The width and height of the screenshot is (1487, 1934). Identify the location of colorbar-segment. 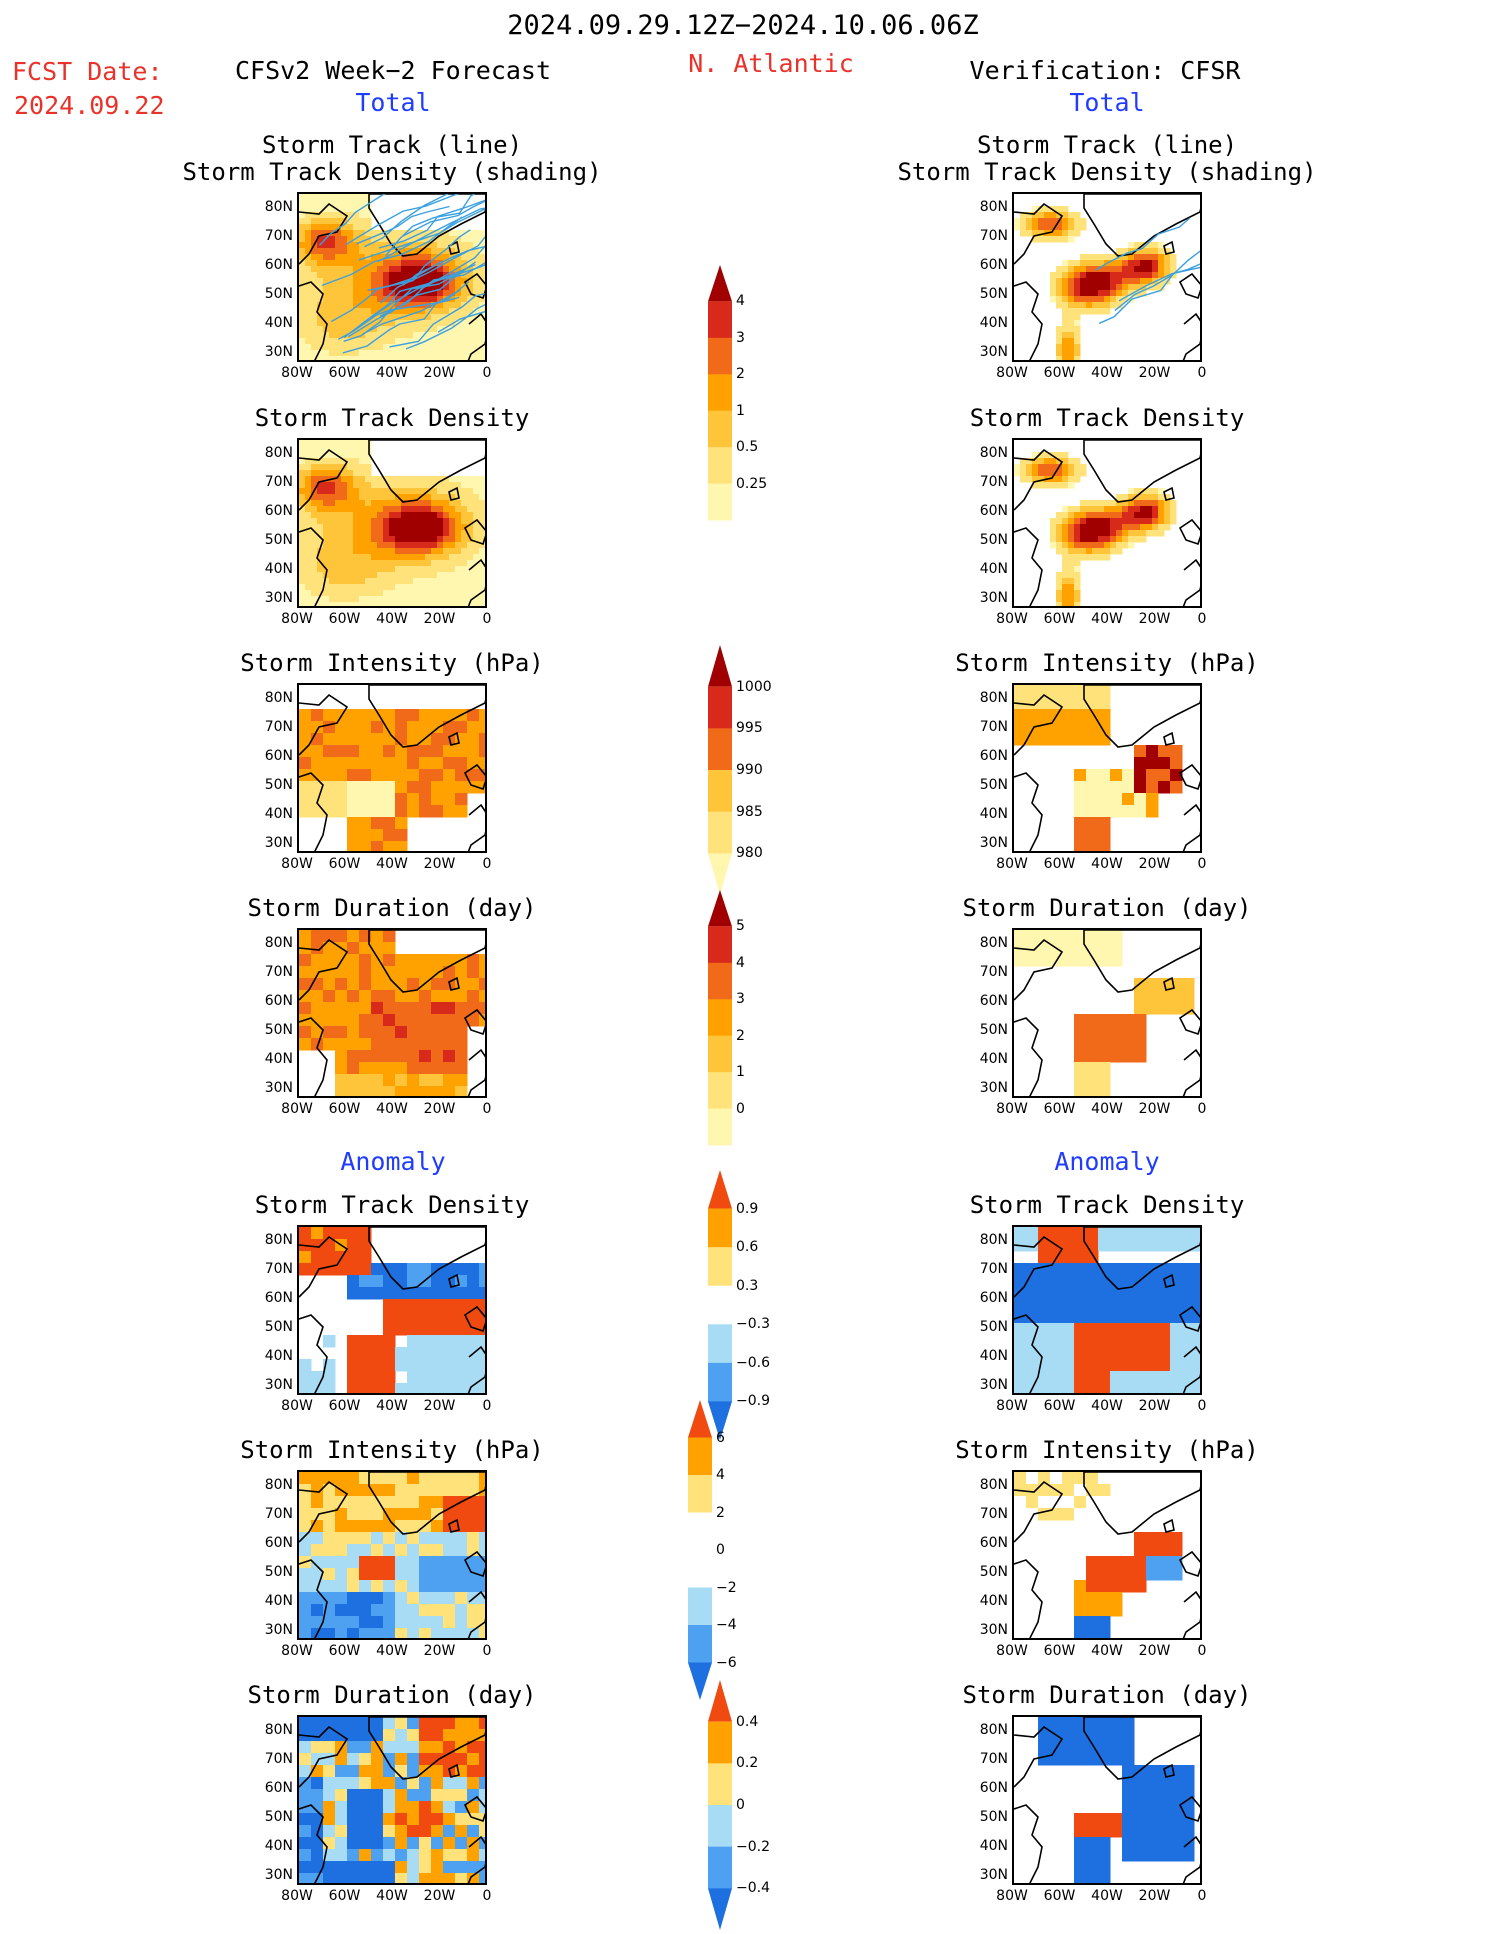
(720, 1867).